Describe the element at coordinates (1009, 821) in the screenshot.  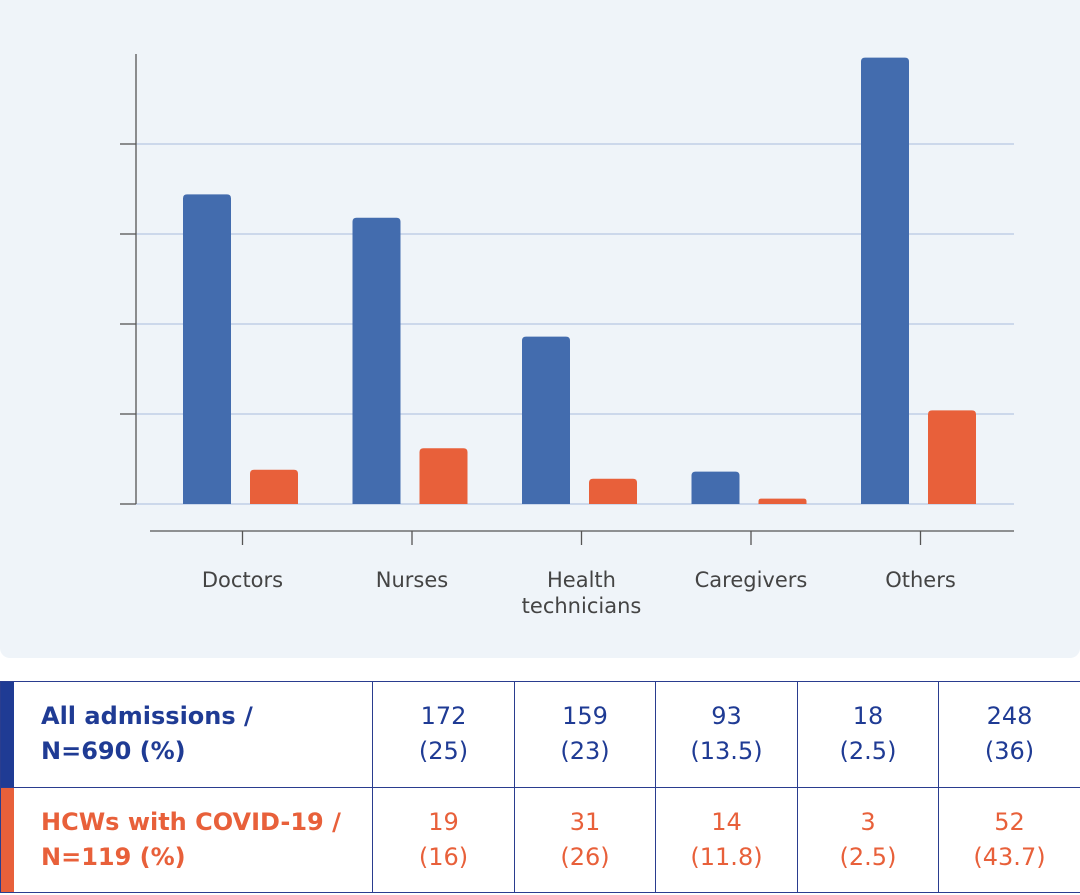
I see `cell-count: 52` at that location.